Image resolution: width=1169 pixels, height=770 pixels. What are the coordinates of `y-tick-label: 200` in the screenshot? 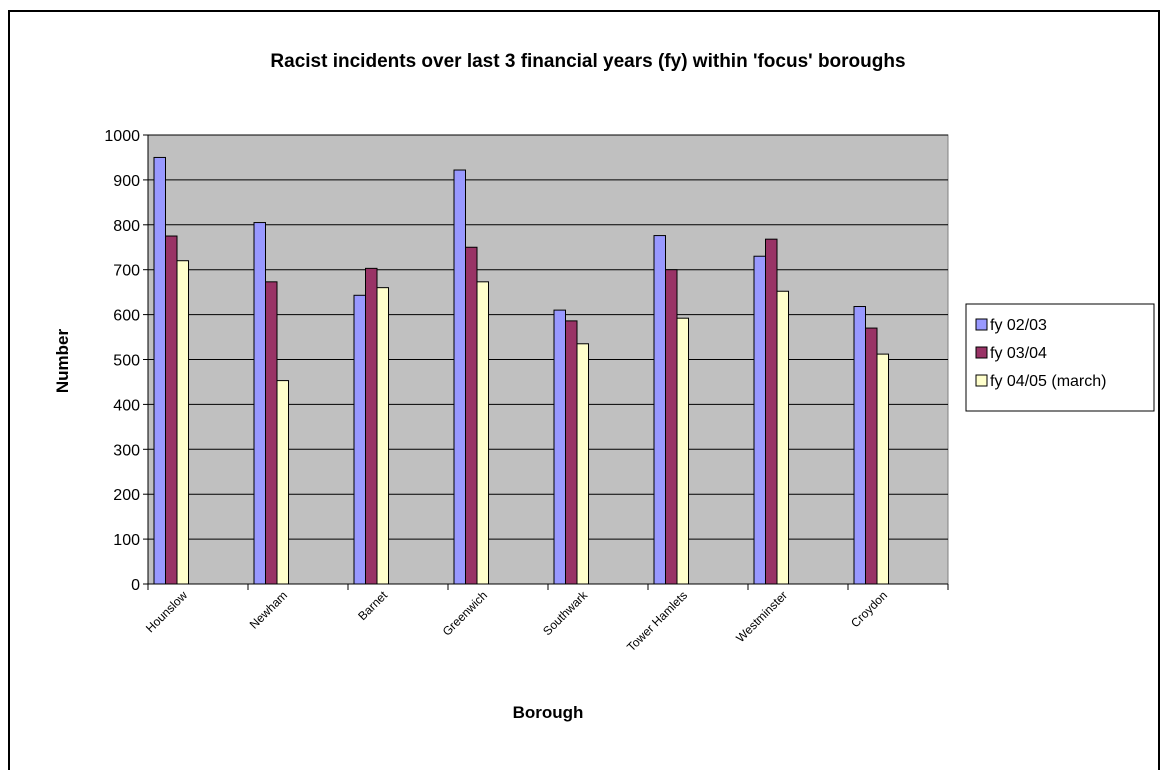 It's located at (126, 495).